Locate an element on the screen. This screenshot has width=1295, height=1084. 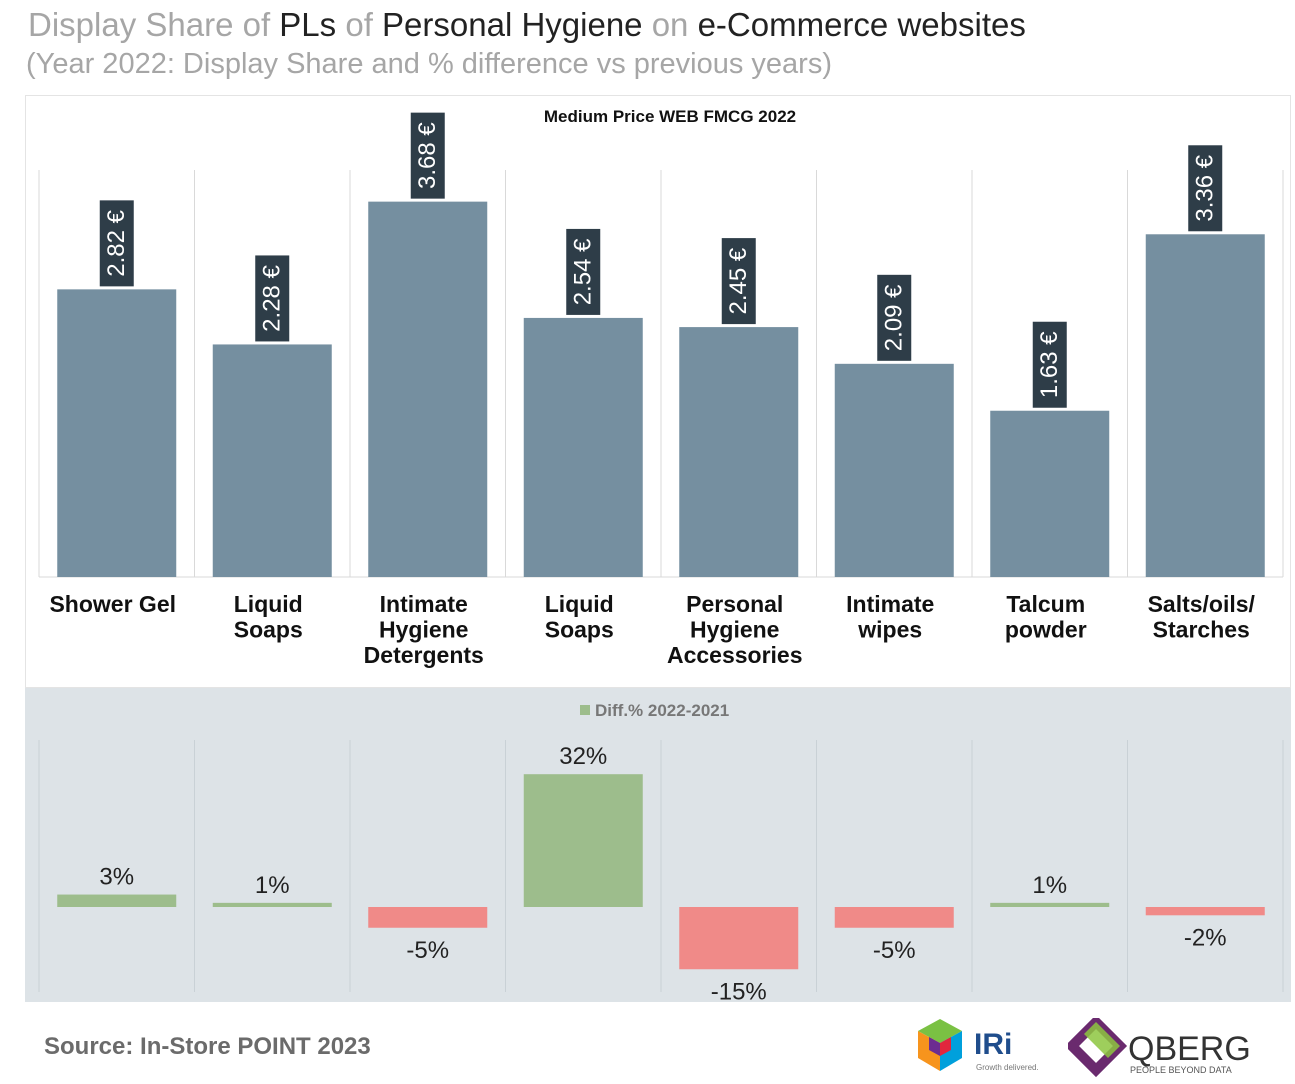
diff-data-label: 3% is located at coordinates (116, 877).